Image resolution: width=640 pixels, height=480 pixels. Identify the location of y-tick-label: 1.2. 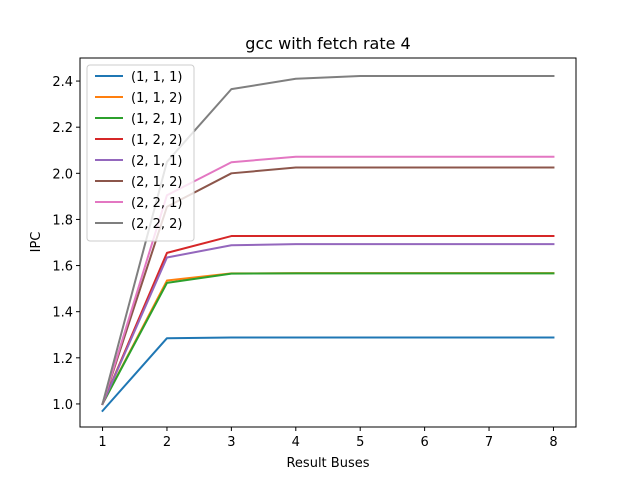
(62, 359).